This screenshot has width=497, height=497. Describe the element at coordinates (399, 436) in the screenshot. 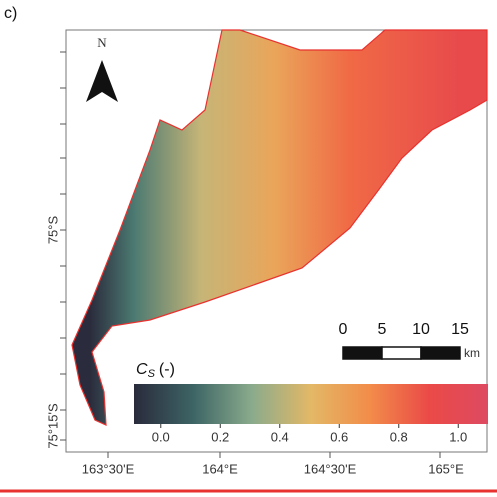

I see `colorbar-tick-label: 0.8` at that location.